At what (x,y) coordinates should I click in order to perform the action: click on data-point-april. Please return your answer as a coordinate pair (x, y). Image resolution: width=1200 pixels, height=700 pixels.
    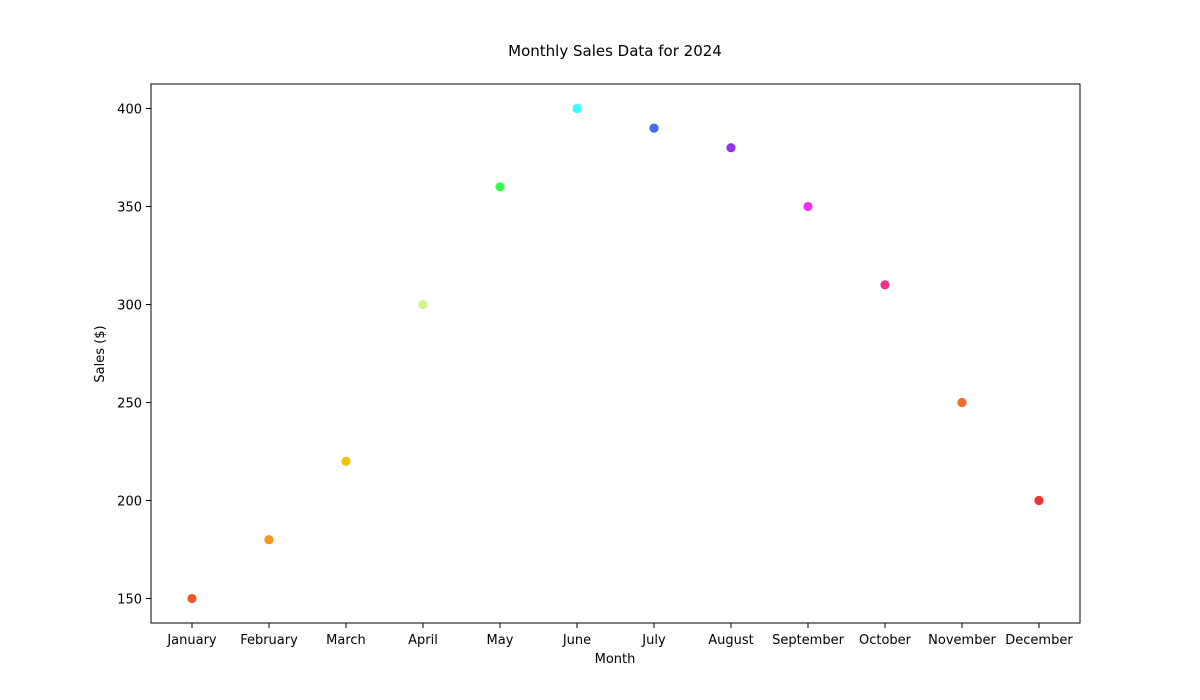
    Looking at the image, I should click on (423, 304).